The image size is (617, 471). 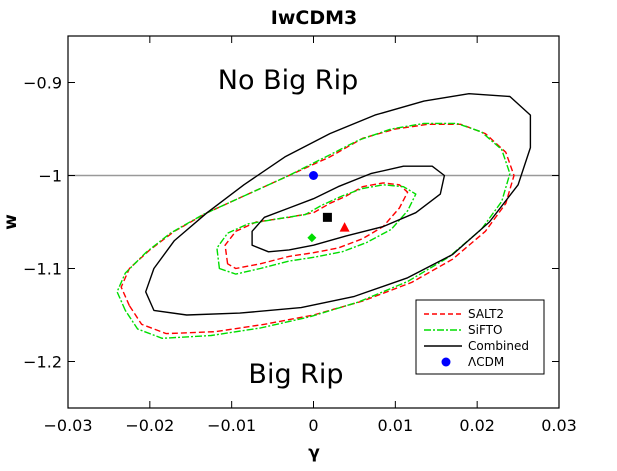 I want to click on x-tick-label: −0.02, so click(x=149, y=425).